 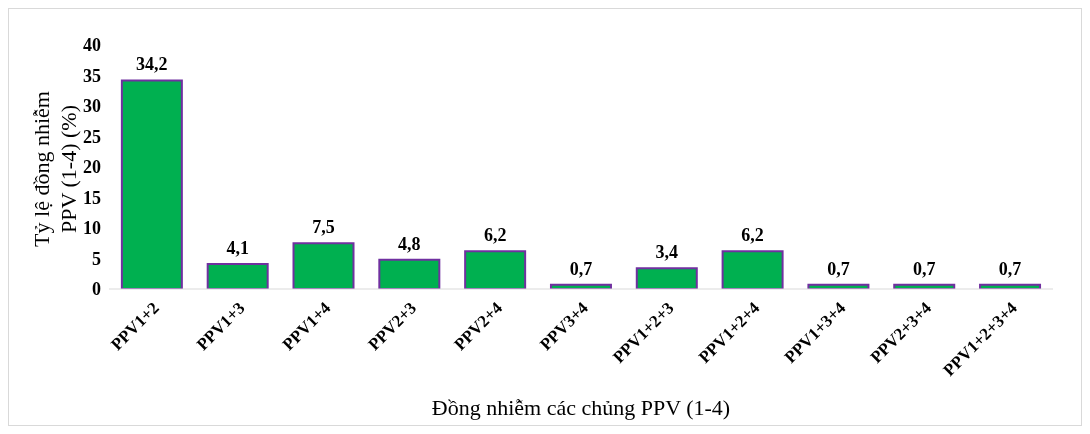 What do you see at coordinates (409, 243) in the screenshot?
I see `data-label: 4,8` at bounding box center [409, 243].